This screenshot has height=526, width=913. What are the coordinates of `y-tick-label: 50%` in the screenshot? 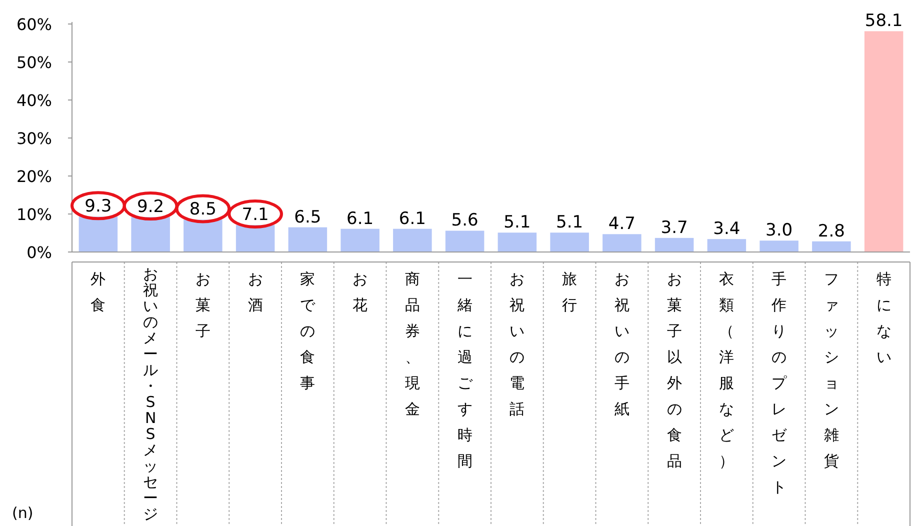 It's located at (34, 62).